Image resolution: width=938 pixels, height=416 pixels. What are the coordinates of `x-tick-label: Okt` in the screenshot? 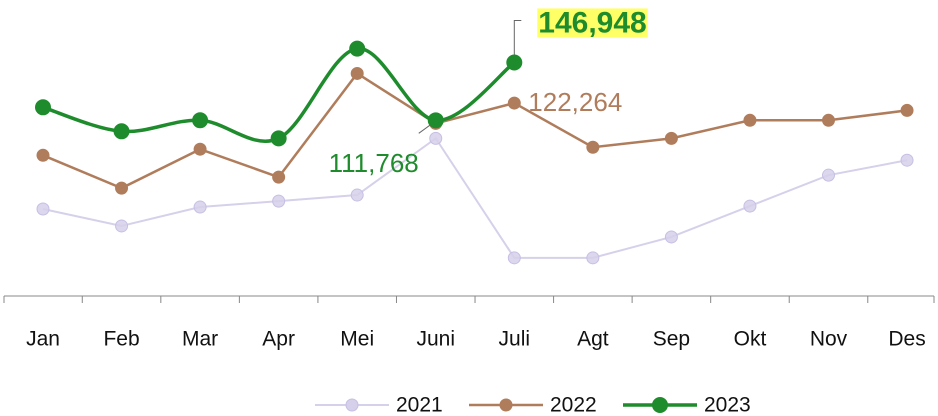 It's located at (750, 339).